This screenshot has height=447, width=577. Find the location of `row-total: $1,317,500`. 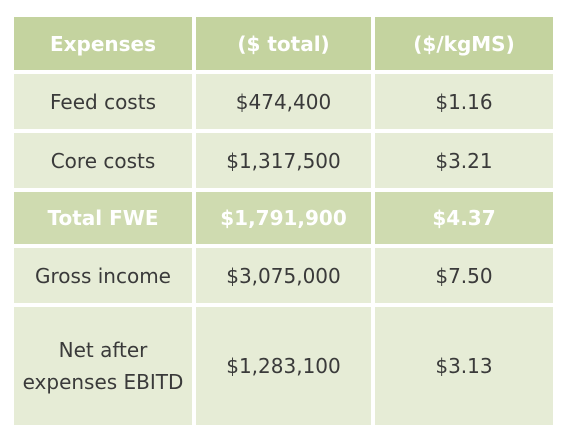

row-total: $1,317,500 is located at coordinates (283, 160).